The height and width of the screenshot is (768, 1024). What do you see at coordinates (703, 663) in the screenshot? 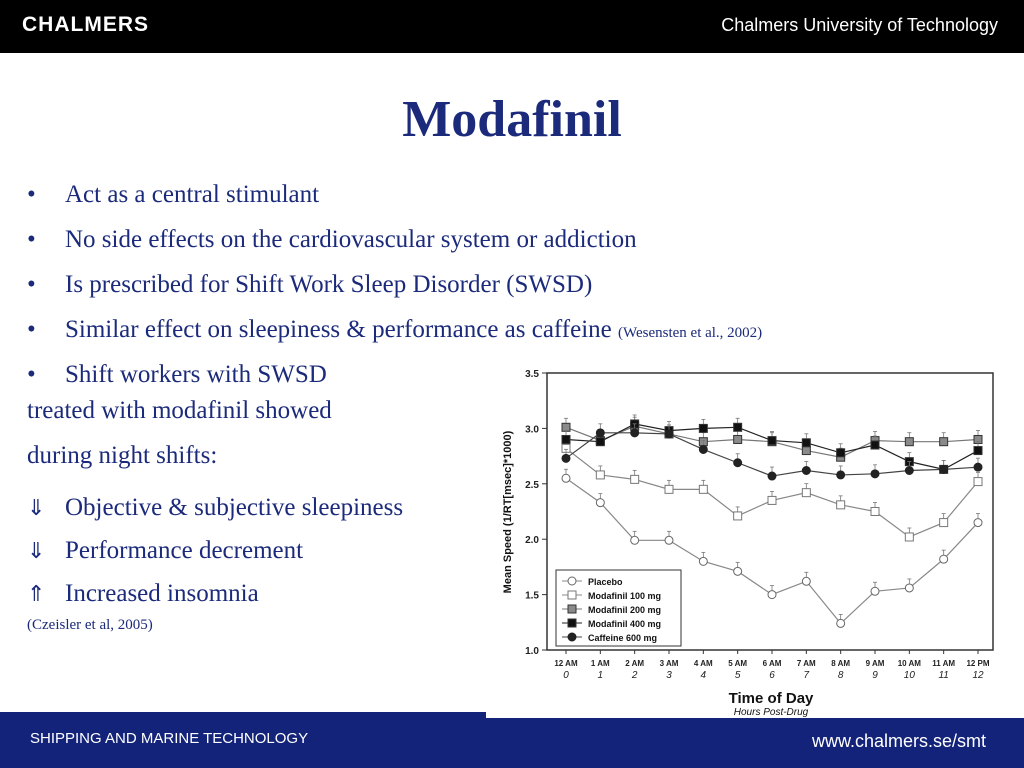
I see `x-tick-label: 4 AM` at bounding box center [703, 663].